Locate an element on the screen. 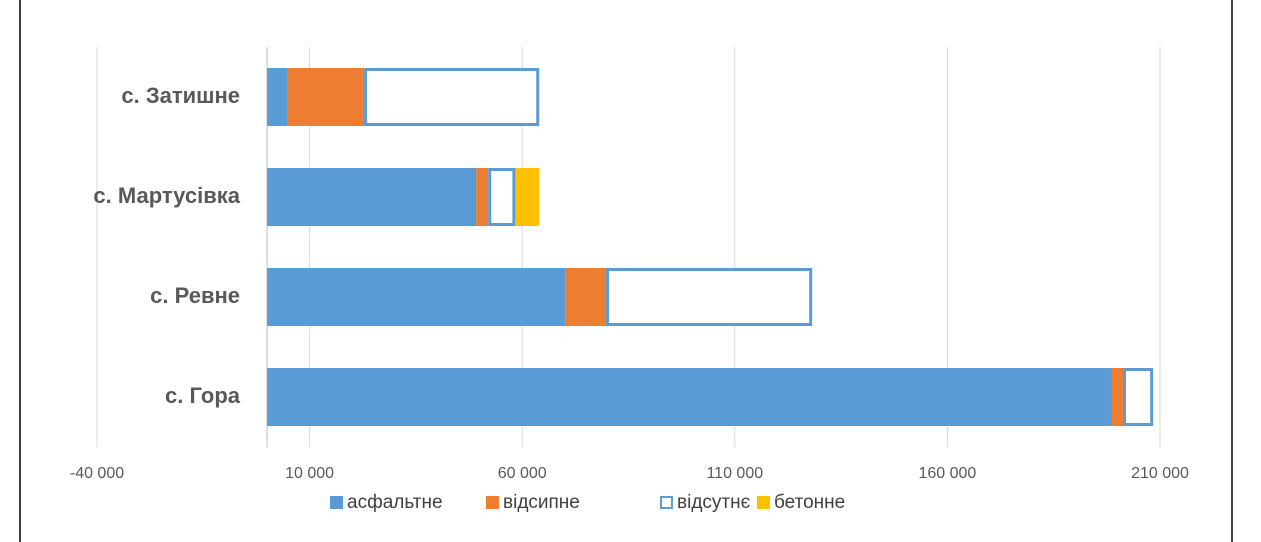 The image size is (1261, 542). x-tick-label: 60 000 is located at coordinates (522, 473).